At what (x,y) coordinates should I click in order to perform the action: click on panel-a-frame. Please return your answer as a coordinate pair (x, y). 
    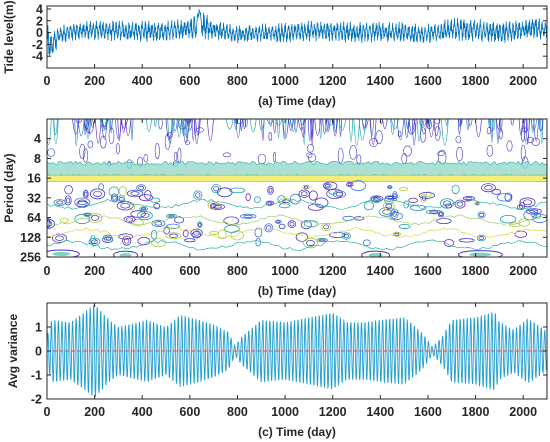
    Looking at the image, I should click on (297, 37).